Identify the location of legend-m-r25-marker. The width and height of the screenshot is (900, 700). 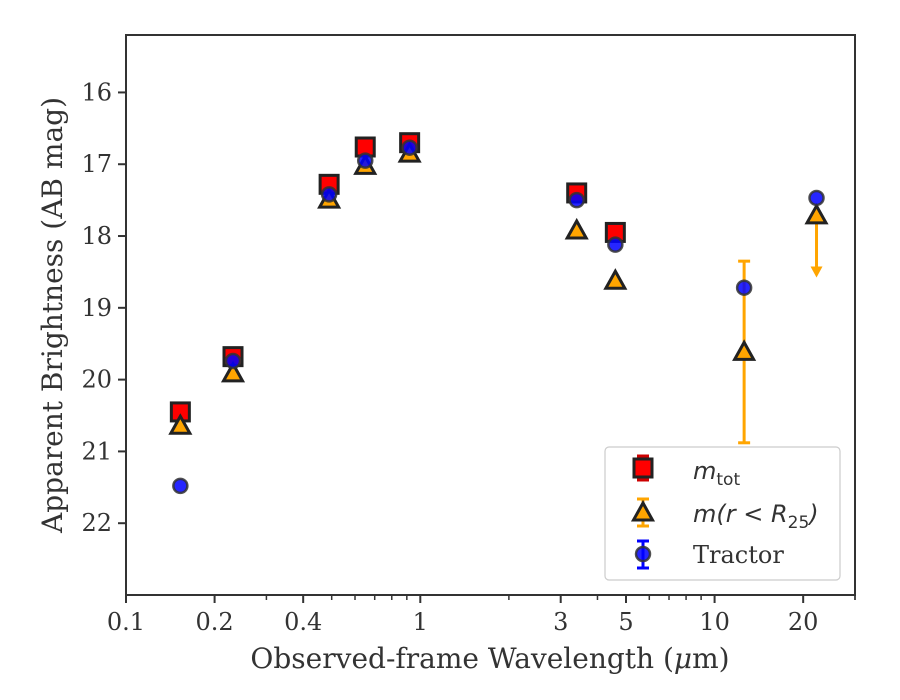
(643, 510).